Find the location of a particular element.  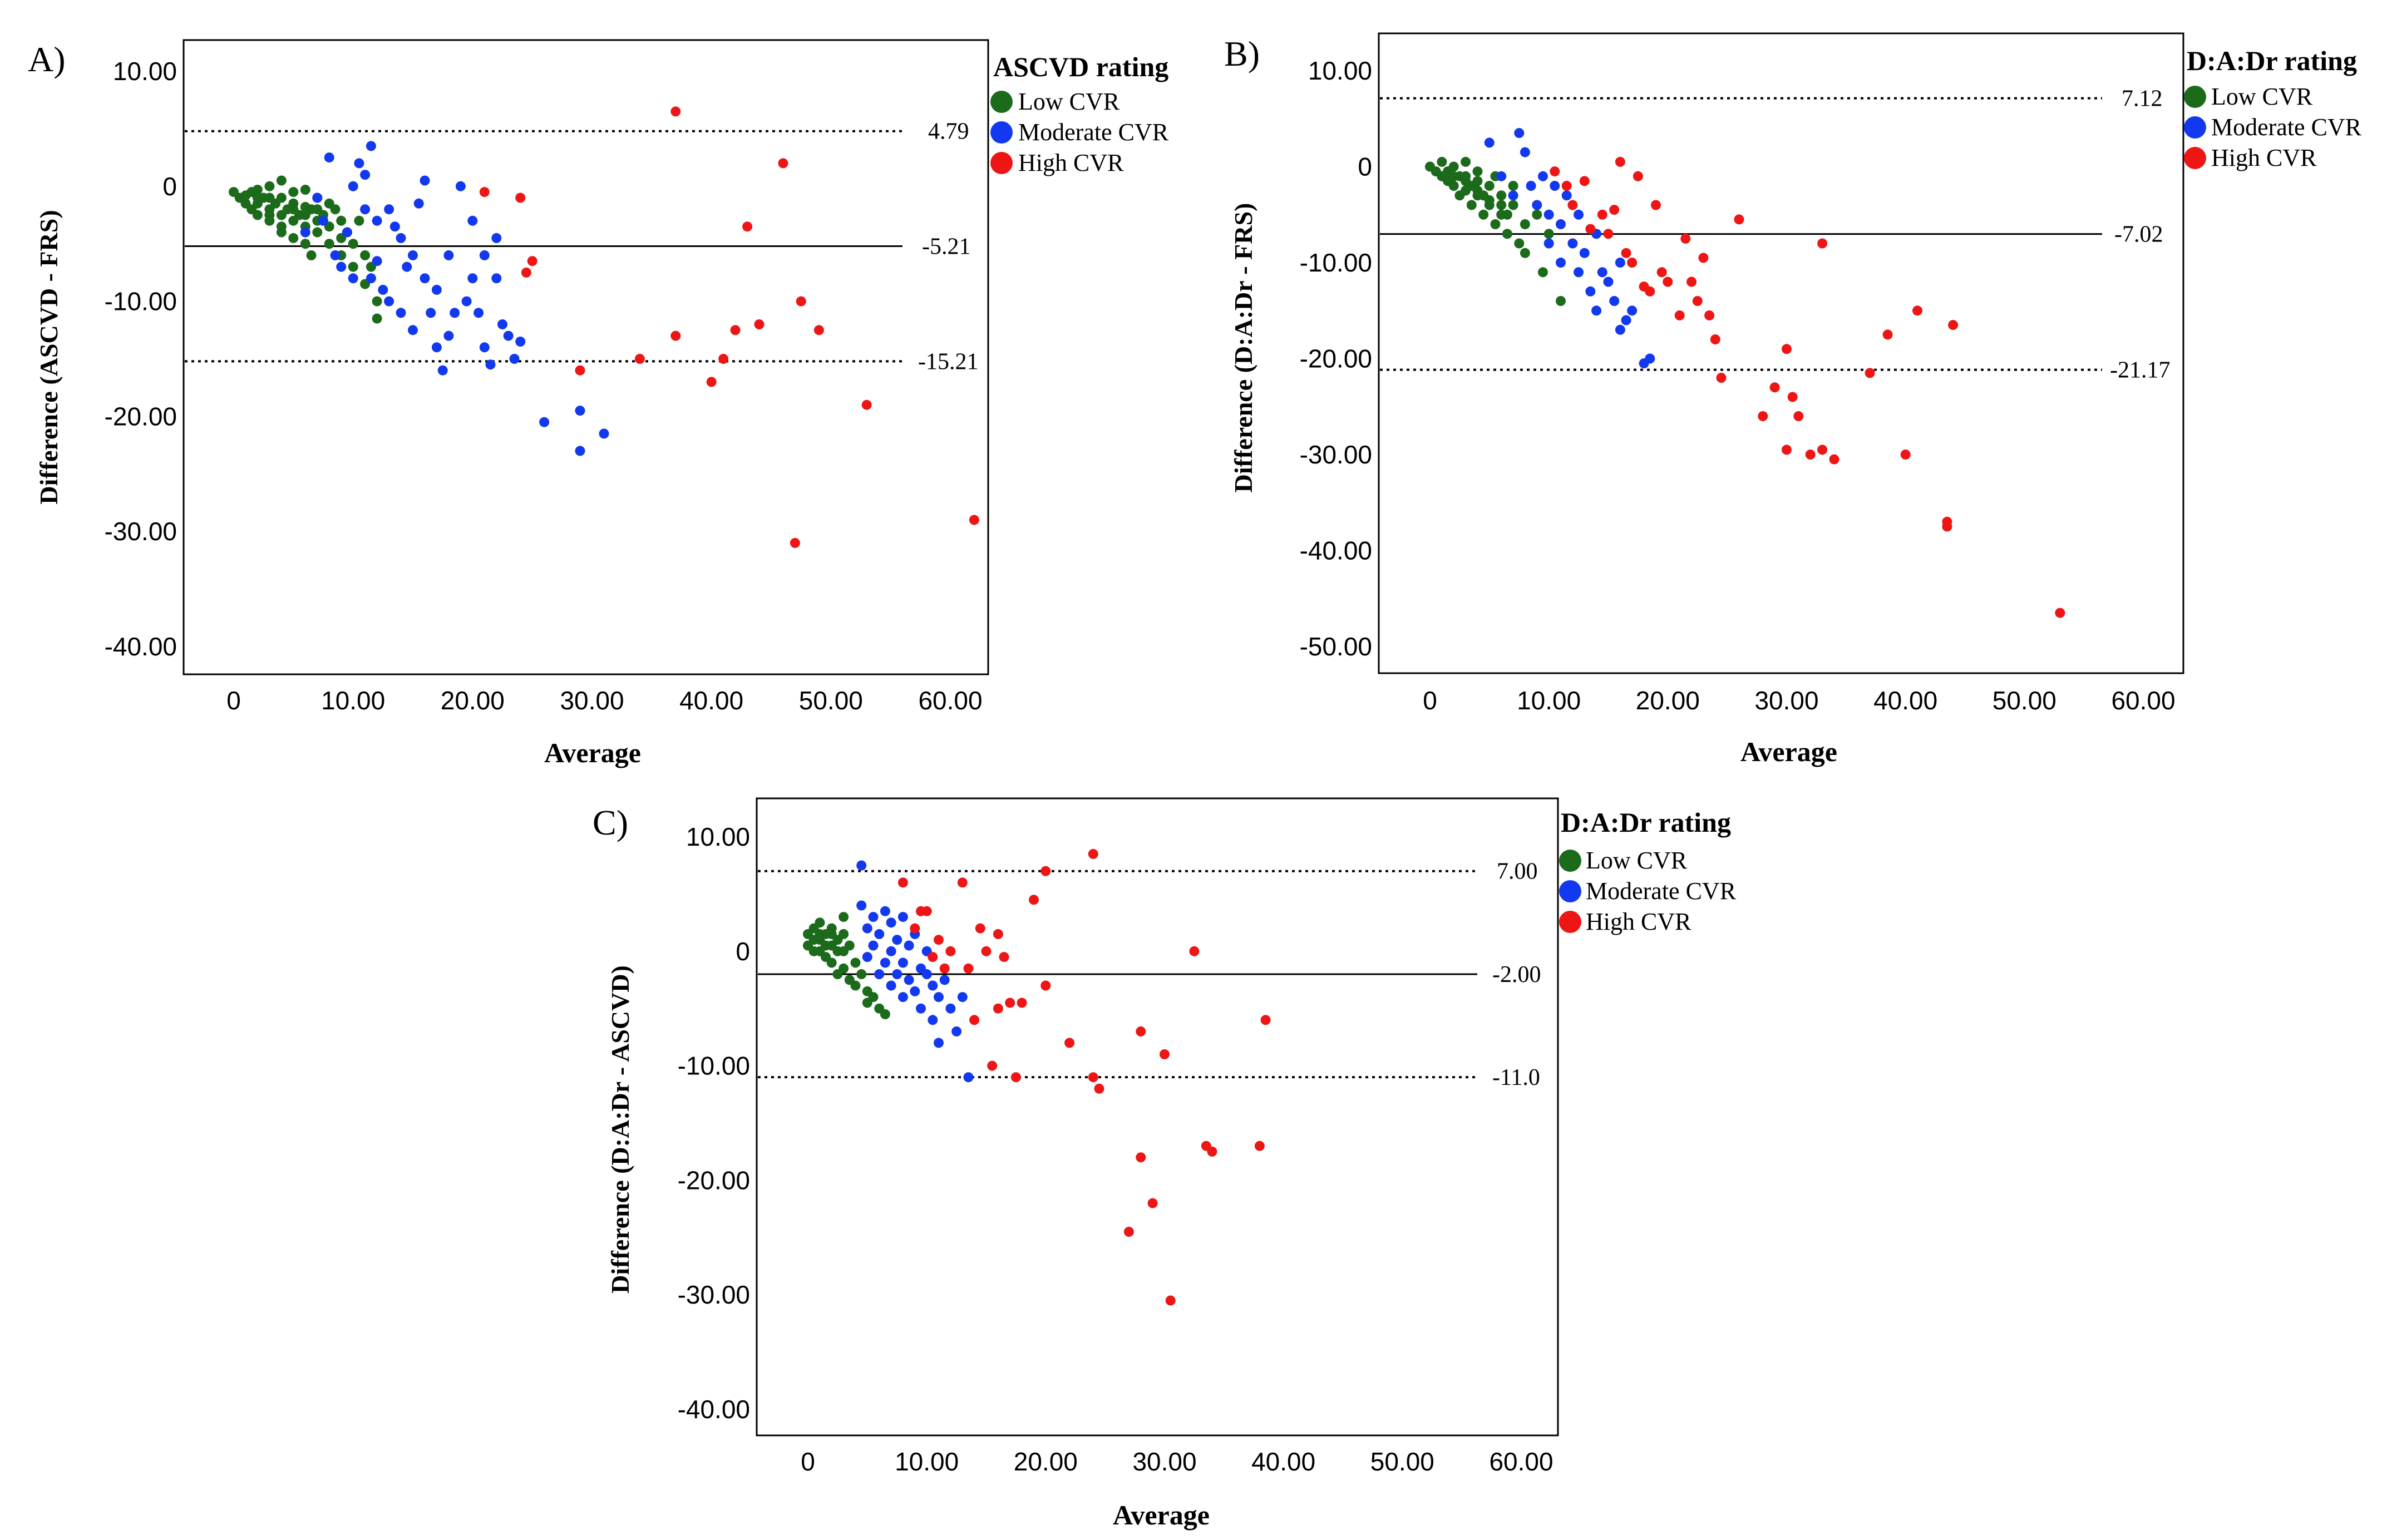

y-tick-label: -10.00 is located at coordinates (141, 301).